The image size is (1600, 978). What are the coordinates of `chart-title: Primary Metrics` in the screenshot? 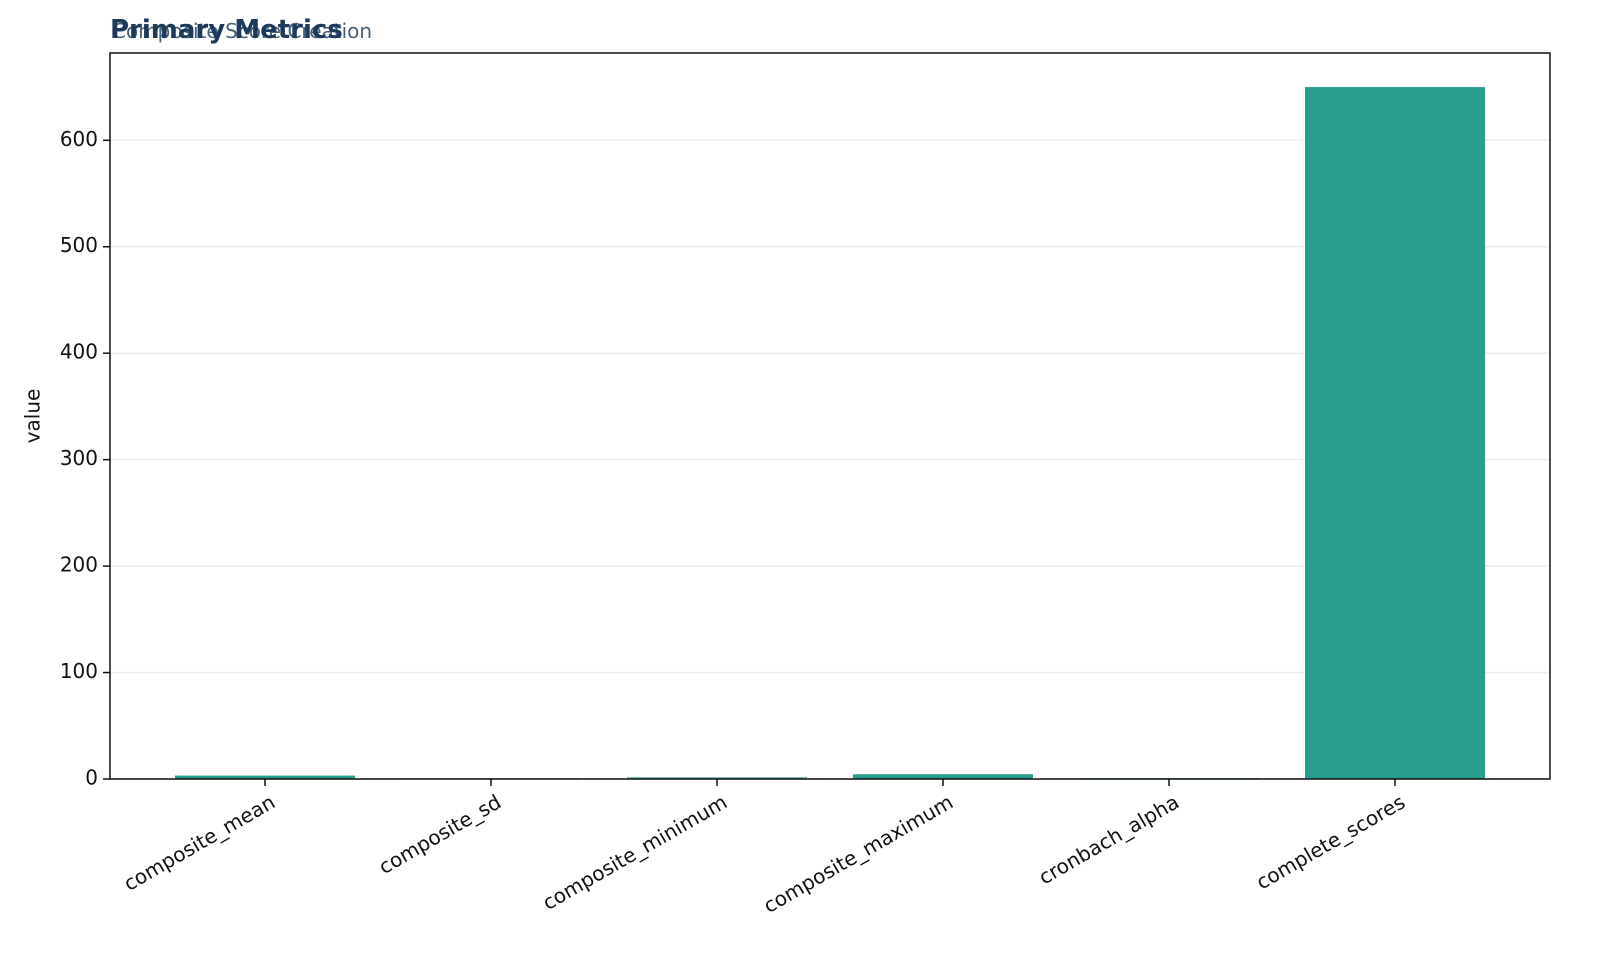 It's located at (226, 30).